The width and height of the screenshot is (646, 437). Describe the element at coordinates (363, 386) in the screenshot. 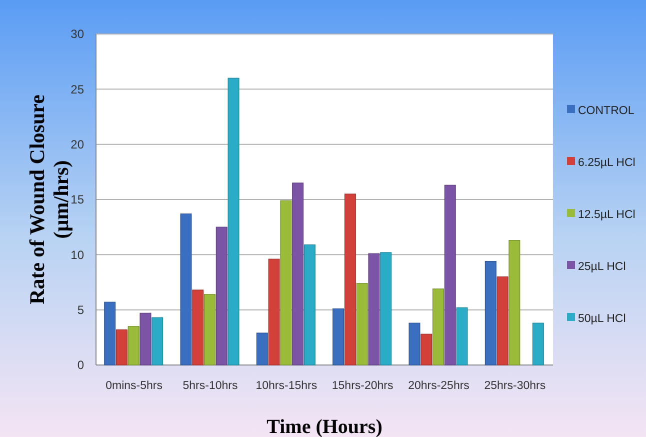

I see `x-tick-label: 15hrs-20hrs` at that location.